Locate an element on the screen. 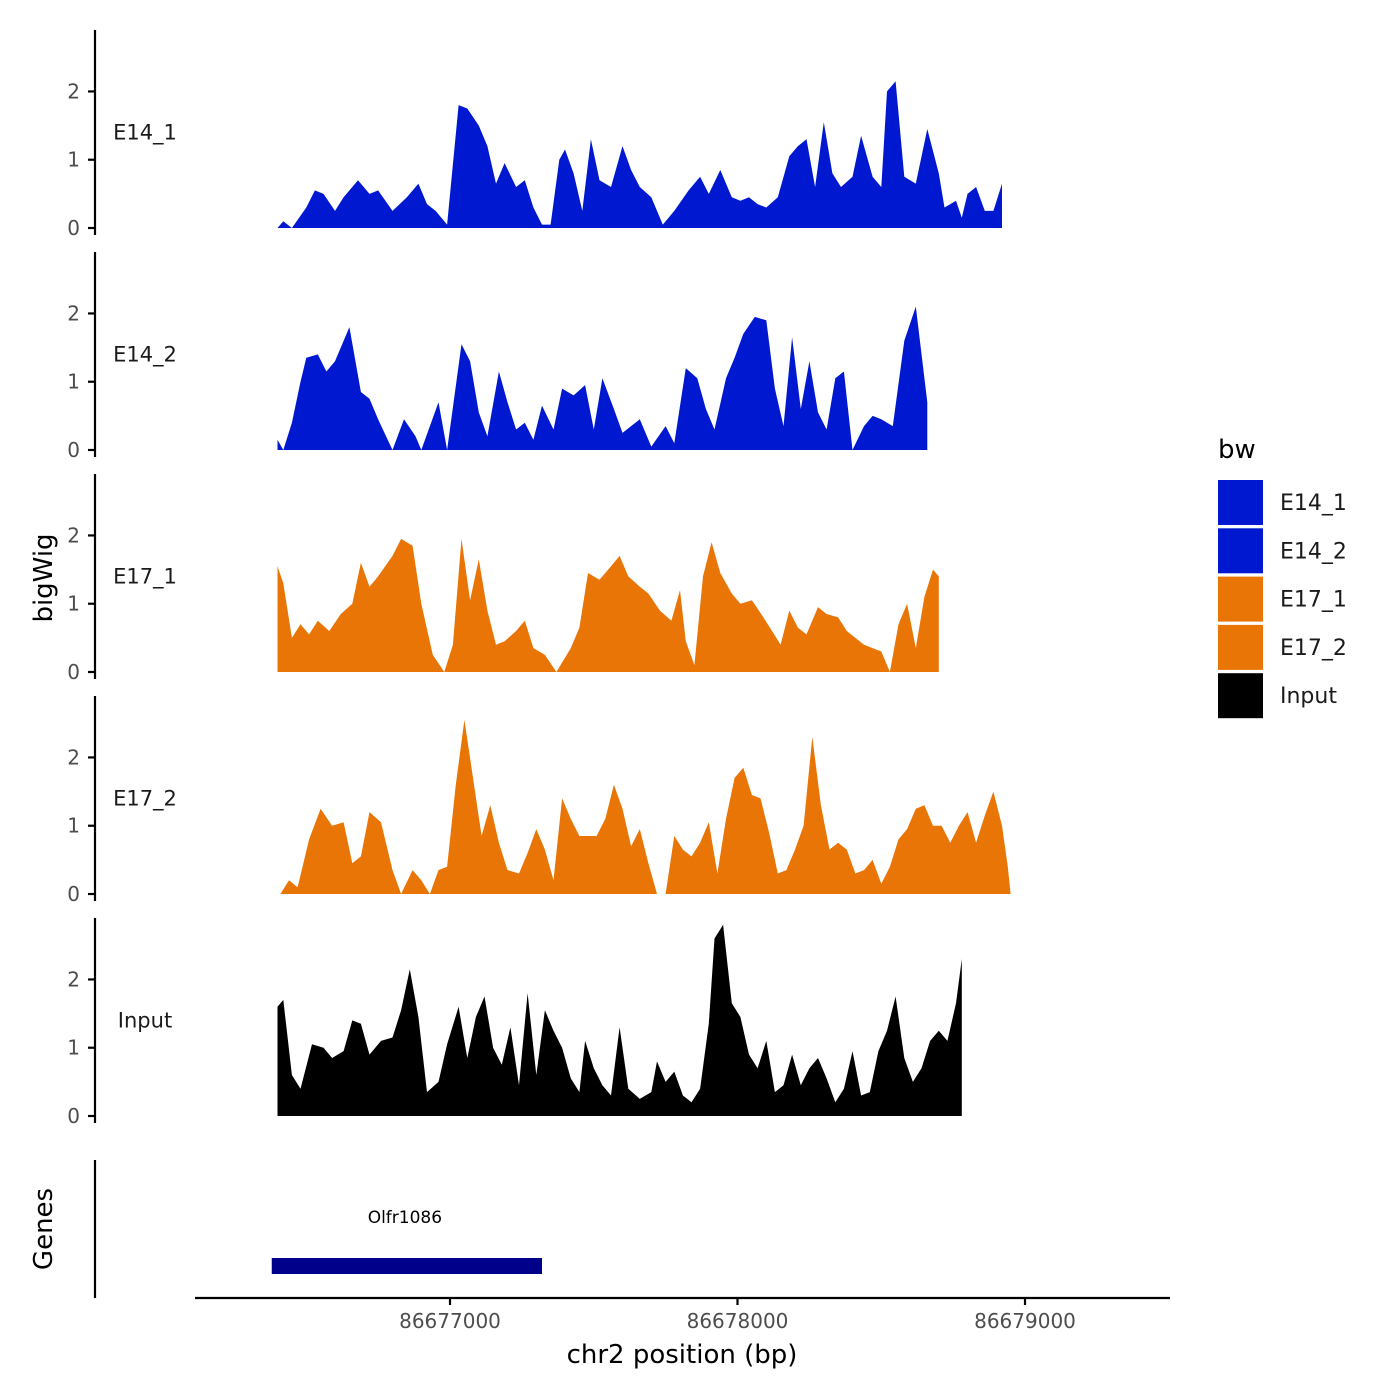  track-e17-1-area is located at coordinates (608, 605).